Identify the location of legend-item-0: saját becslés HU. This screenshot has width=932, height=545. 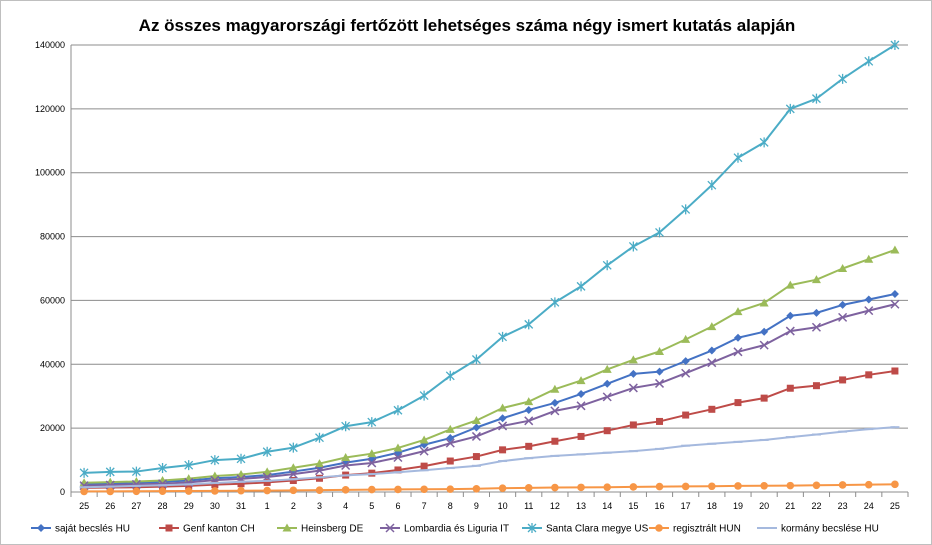
(80, 529).